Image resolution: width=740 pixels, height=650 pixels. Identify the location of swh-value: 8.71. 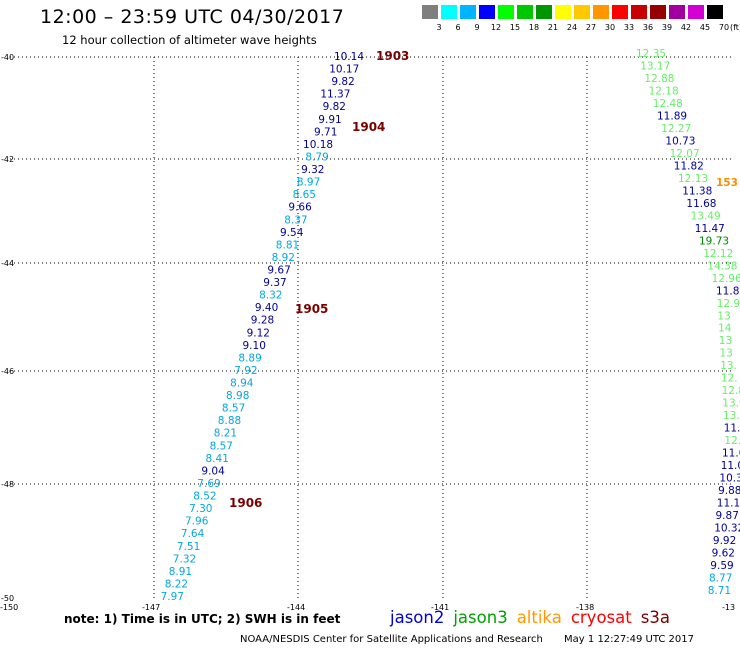
(719, 591).